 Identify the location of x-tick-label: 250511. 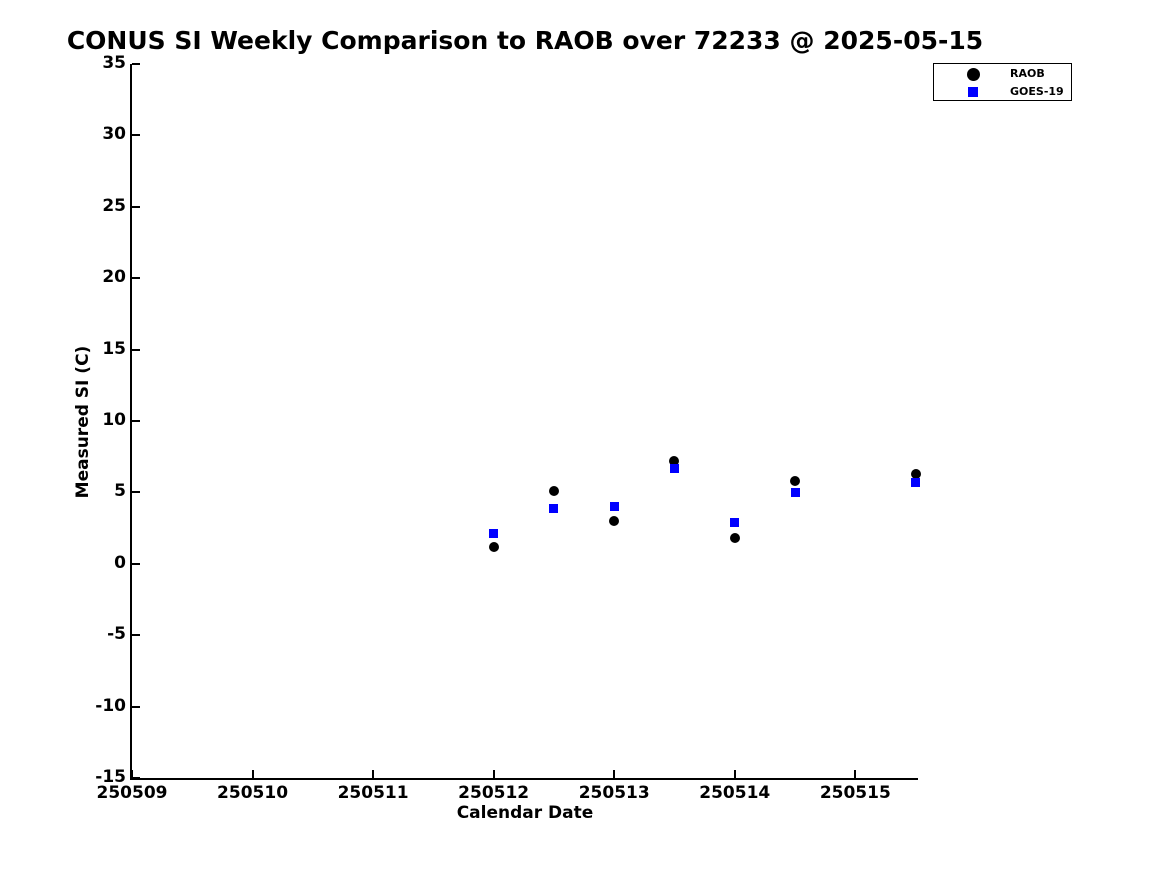
(373, 793).